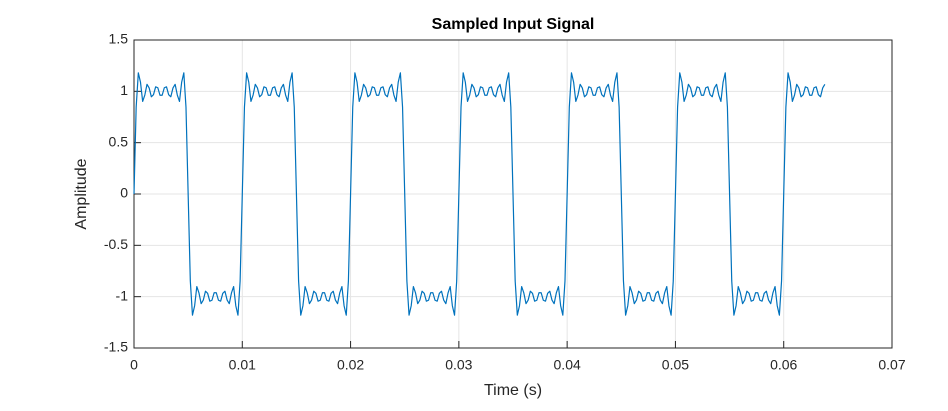  Describe the element at coordinates (513, 390) in the screenshot. I see `x-axis-label: Time (s)` at that location.